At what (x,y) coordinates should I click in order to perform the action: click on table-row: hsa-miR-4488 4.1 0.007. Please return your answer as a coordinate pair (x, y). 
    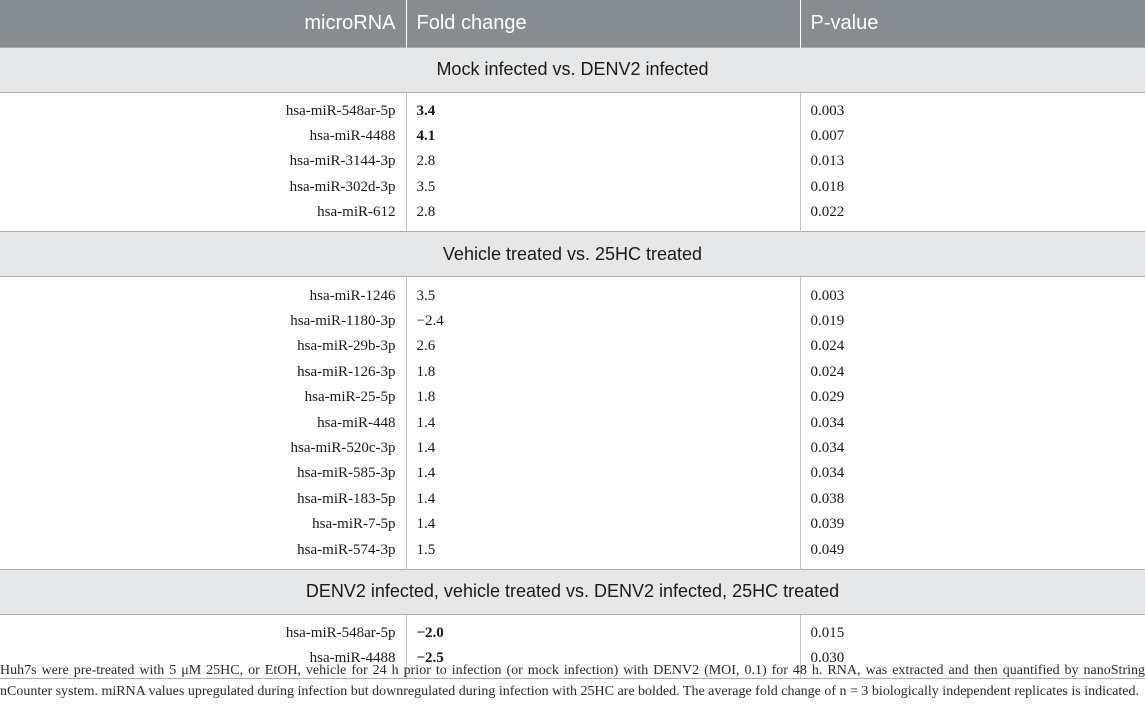
    Looking at the image, I should click on (572, 136).